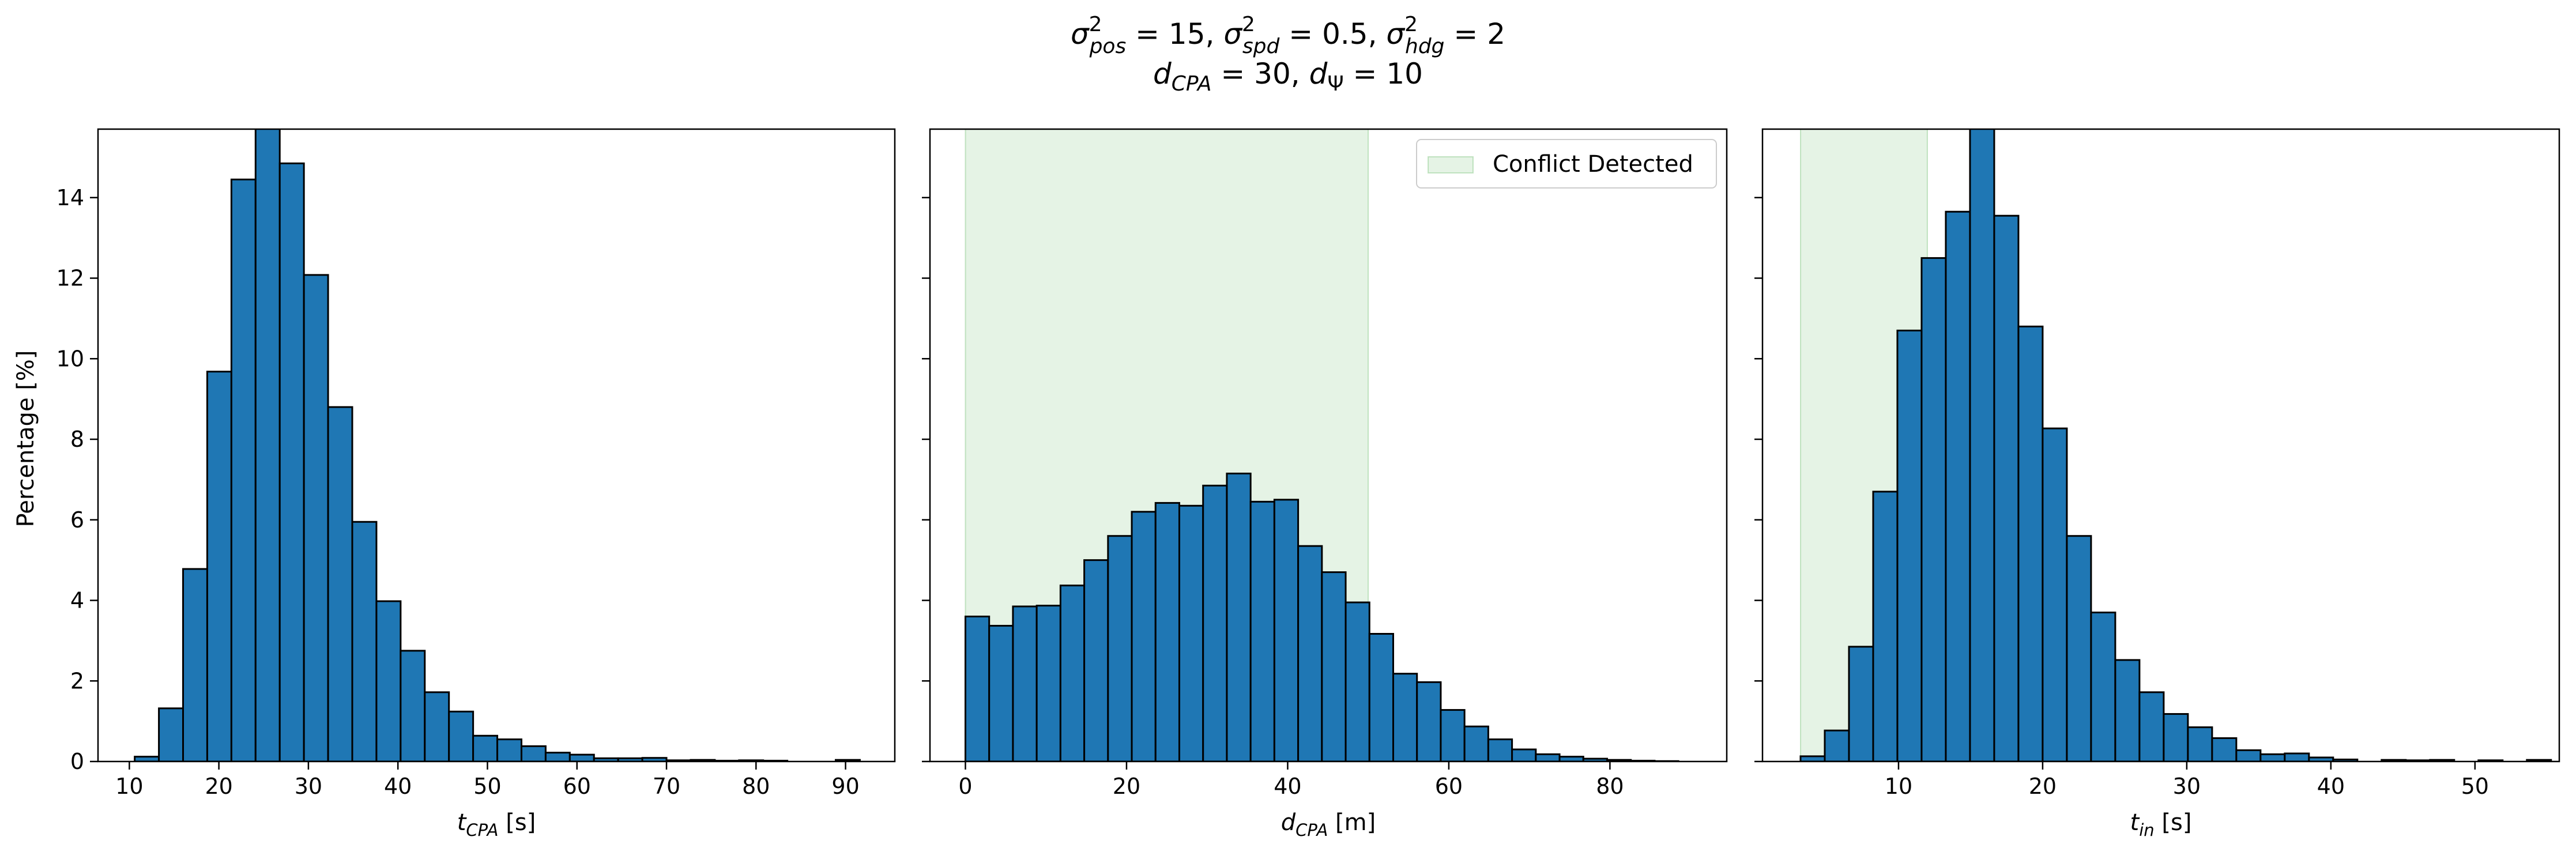 Image resolution: width=2576 pixels, height=852 pixels. I want to click on figure-title-line-1: σ2 pos = 15, σ2 spd = 0.5, σ2 hdg = 2, so click(1288, 35).